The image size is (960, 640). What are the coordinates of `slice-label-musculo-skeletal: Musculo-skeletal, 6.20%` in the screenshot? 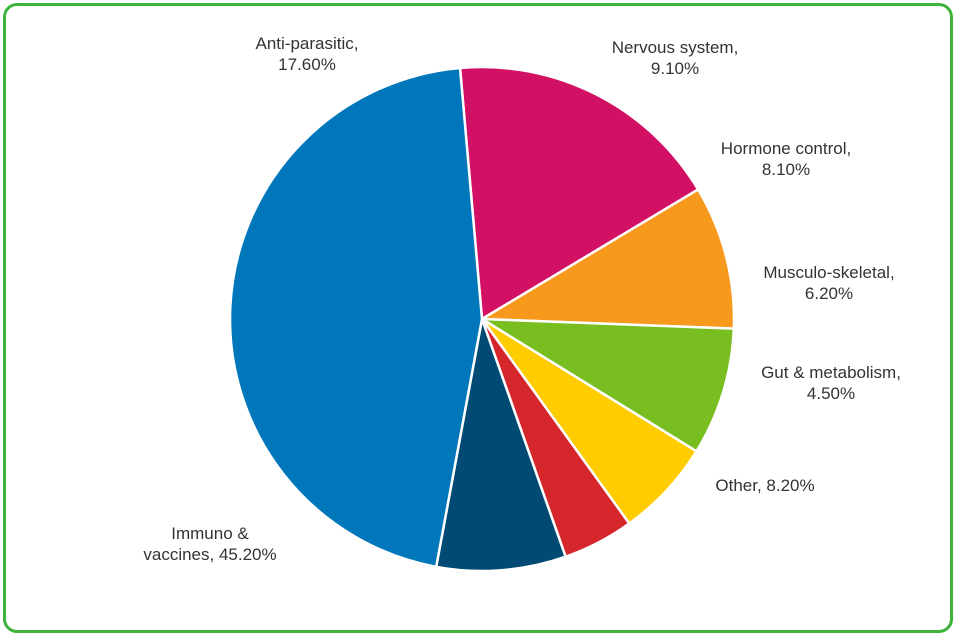 It's located at (829, 283).